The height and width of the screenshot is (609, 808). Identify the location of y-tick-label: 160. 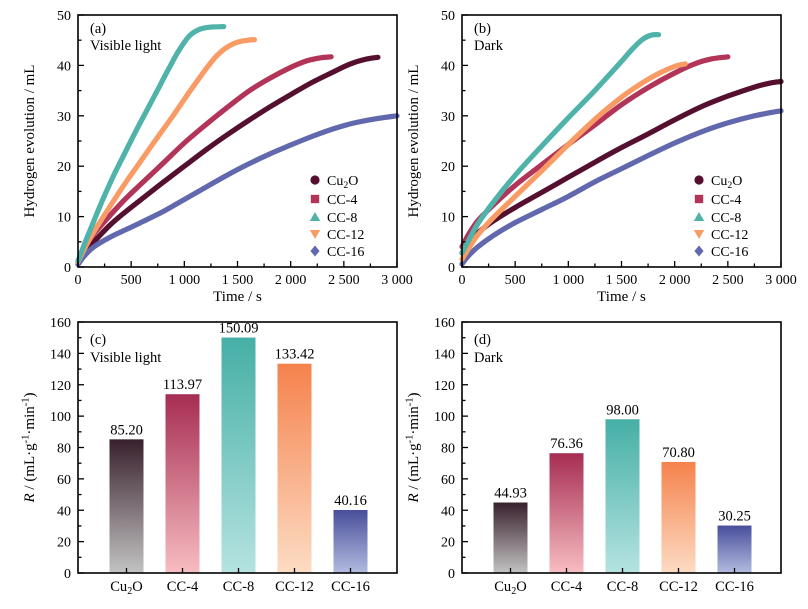
(444, 323).